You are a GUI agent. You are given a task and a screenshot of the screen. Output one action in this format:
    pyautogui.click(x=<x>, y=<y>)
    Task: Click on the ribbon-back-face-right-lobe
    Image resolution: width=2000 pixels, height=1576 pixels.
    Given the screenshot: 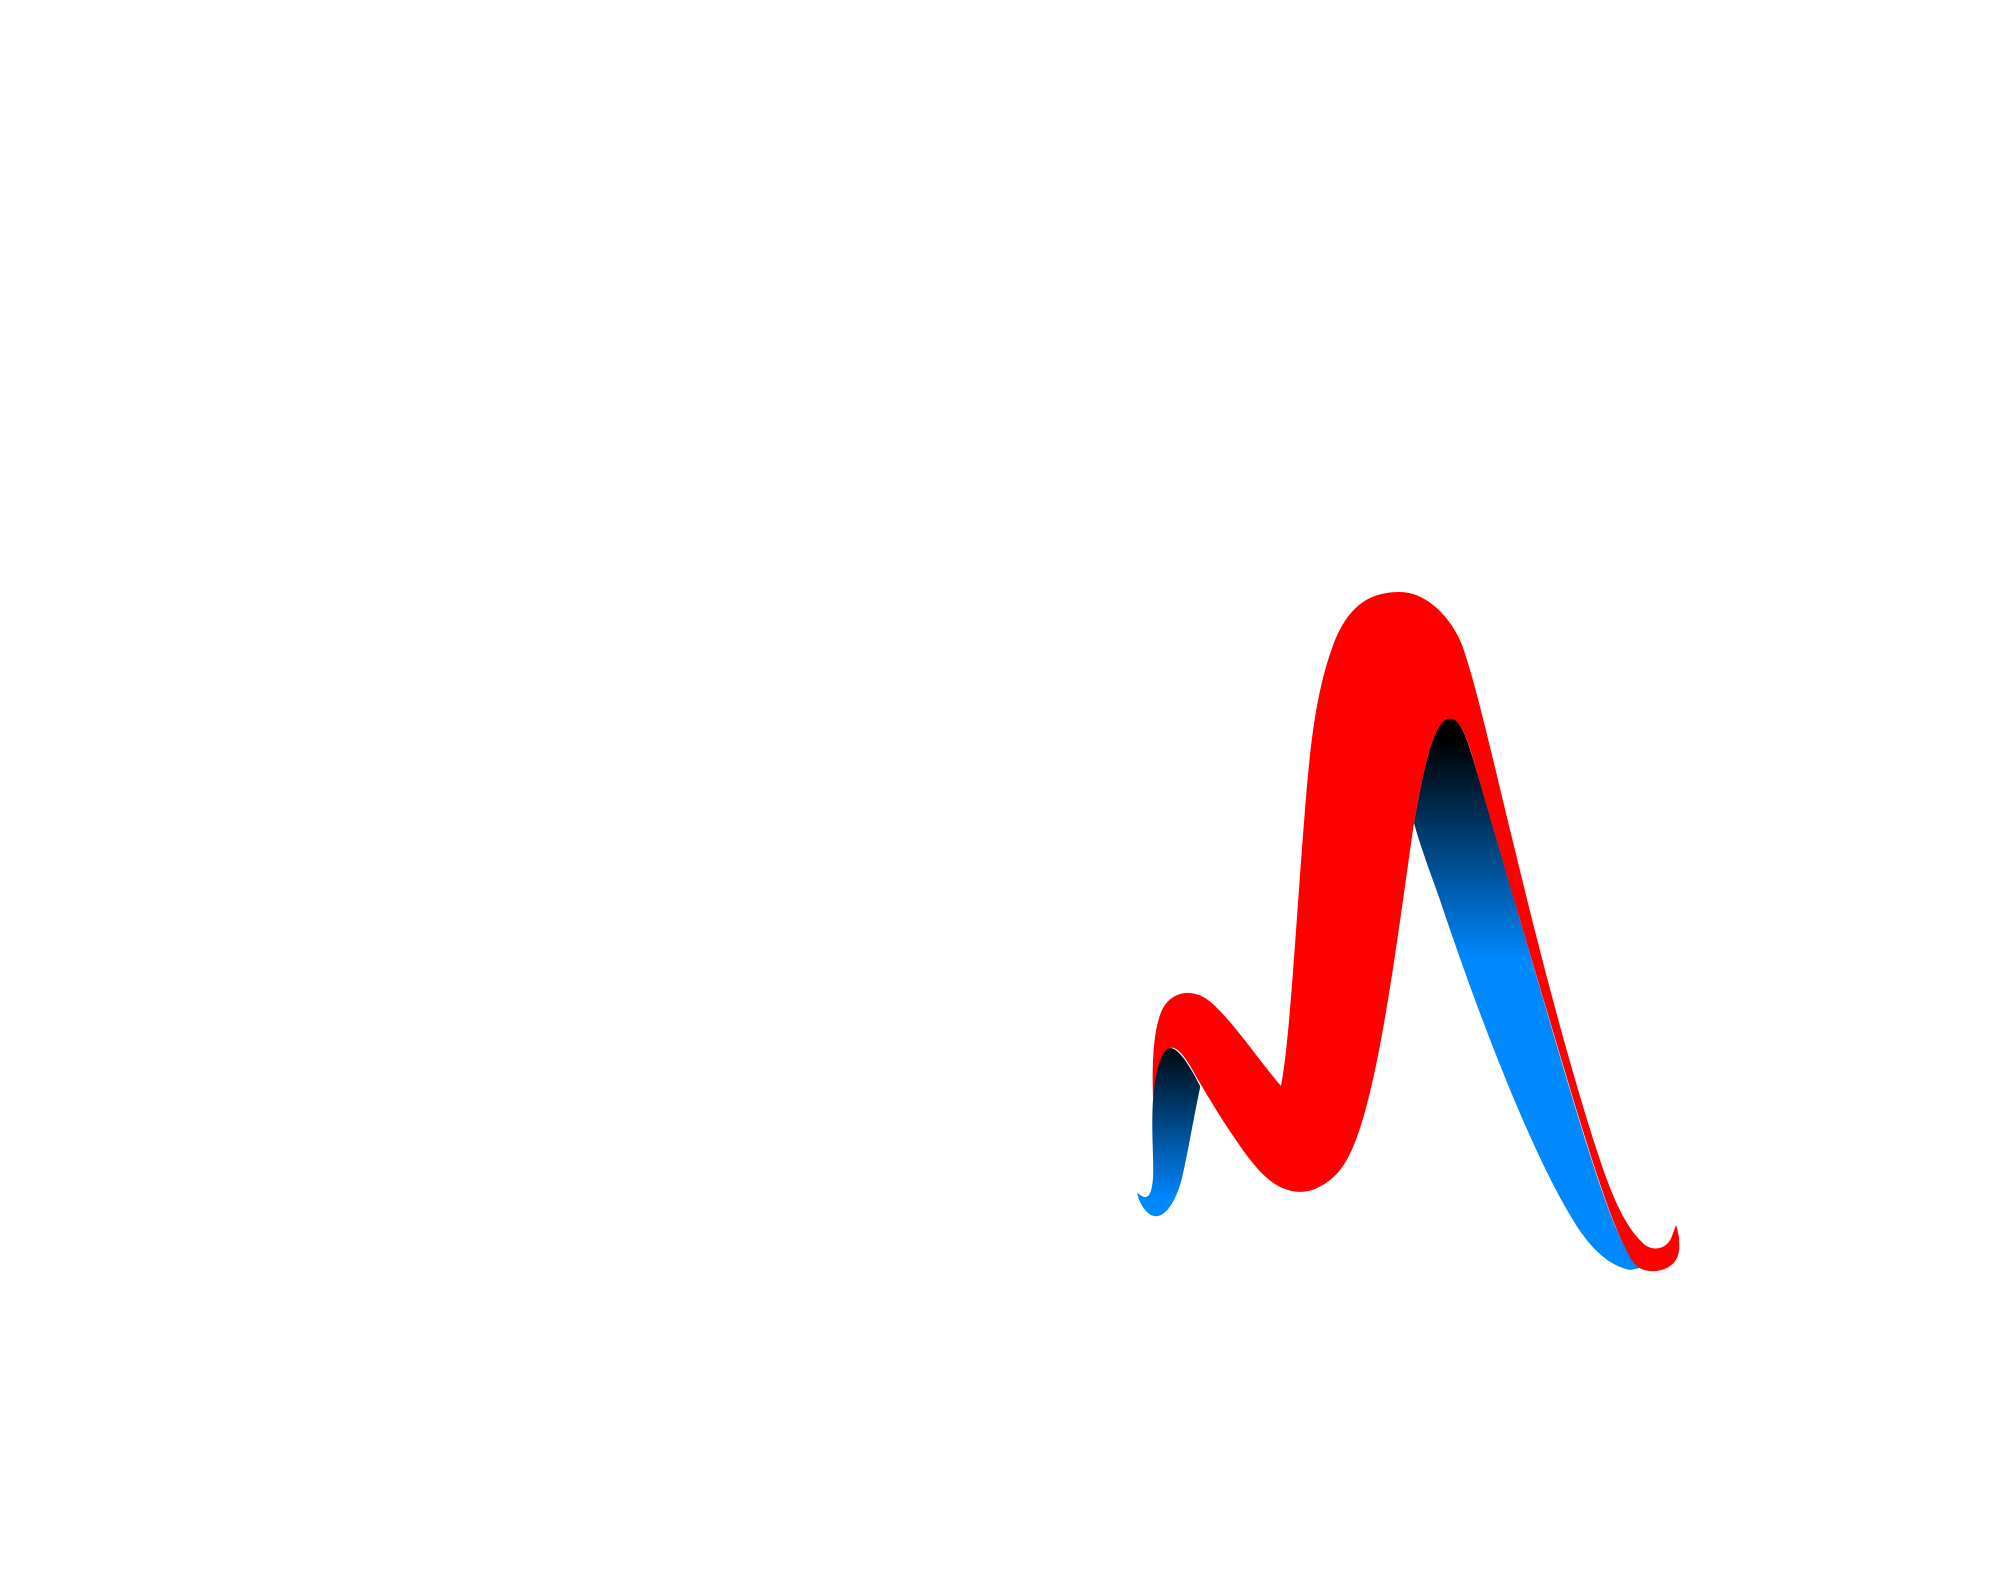 What is the action you would take?
    pyautogui.click(x=1527, y=994)
    